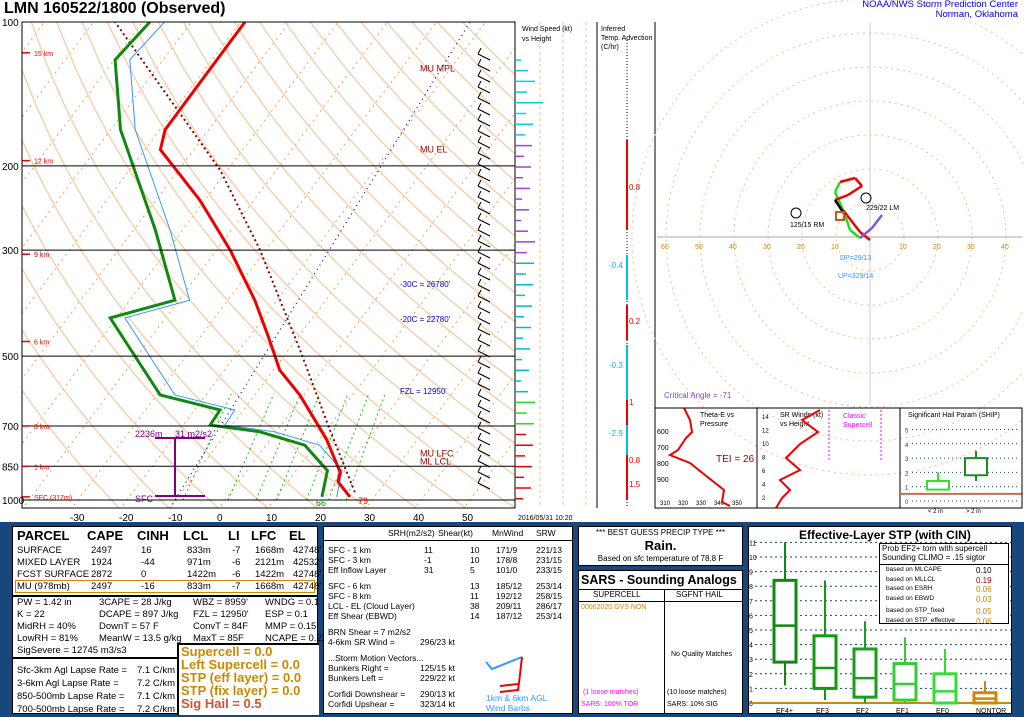 This screenshot has height=717, width=1024. I want to click on pressure-label: 700, so click(10, 427).